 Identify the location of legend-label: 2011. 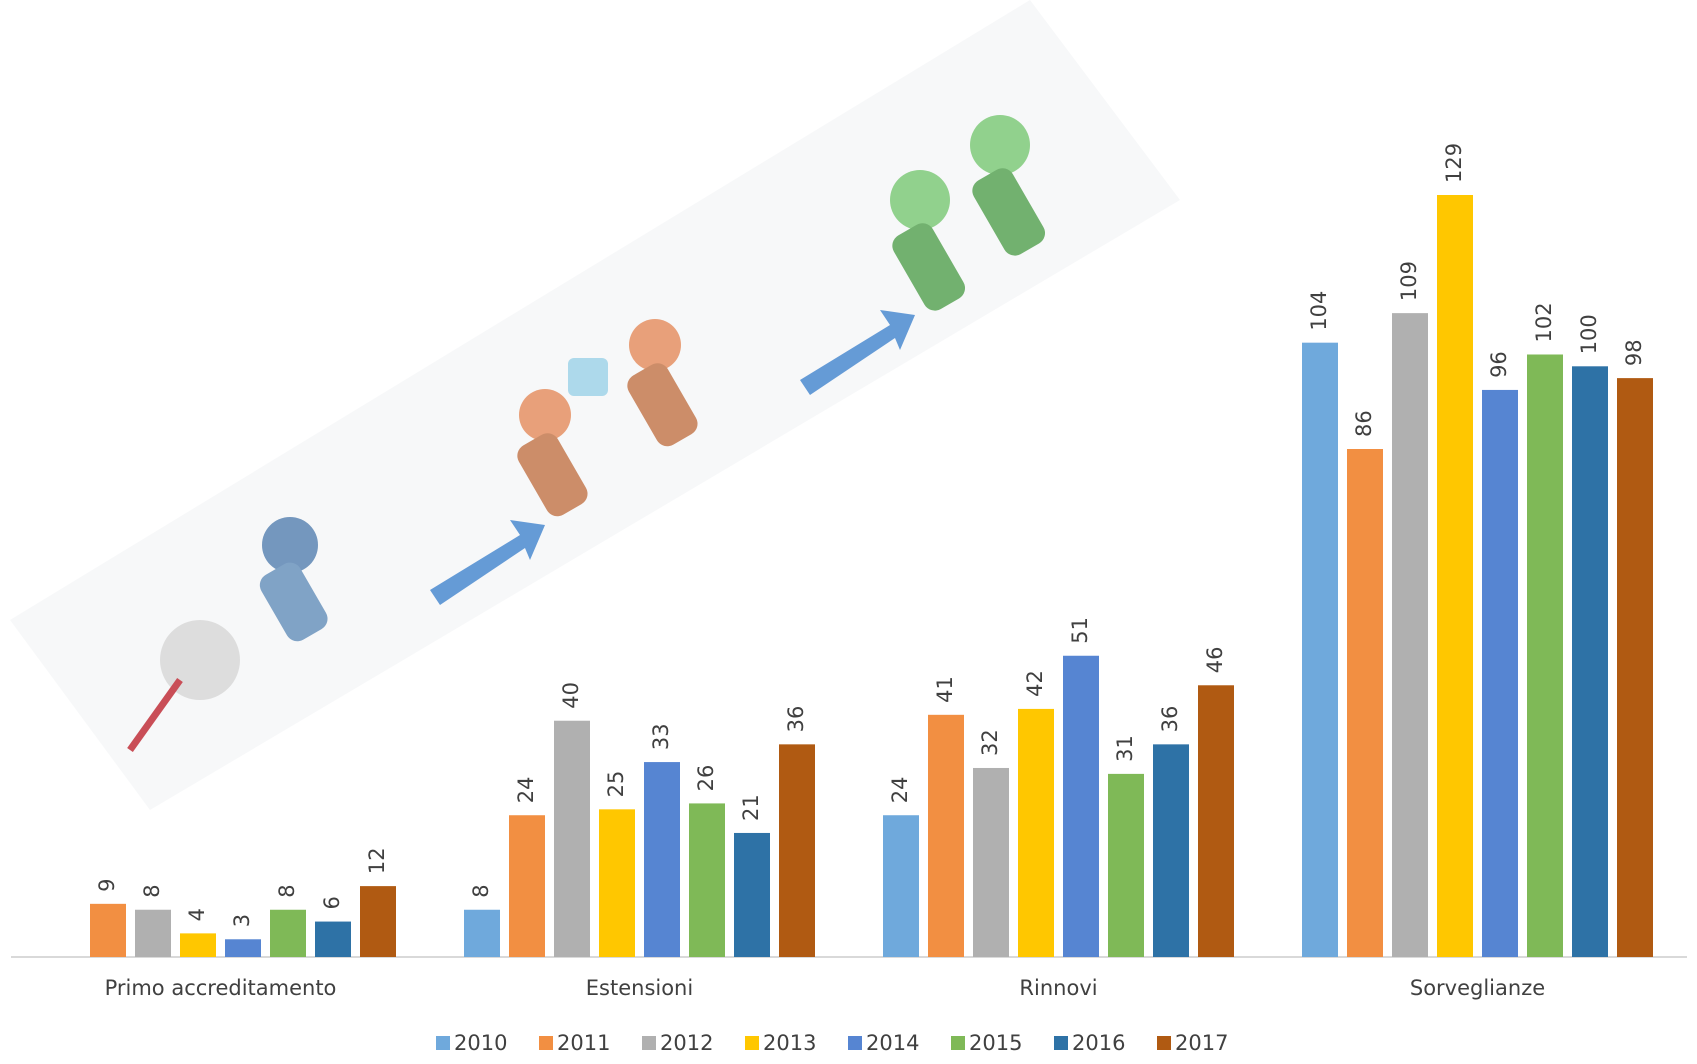
(583, 1043).